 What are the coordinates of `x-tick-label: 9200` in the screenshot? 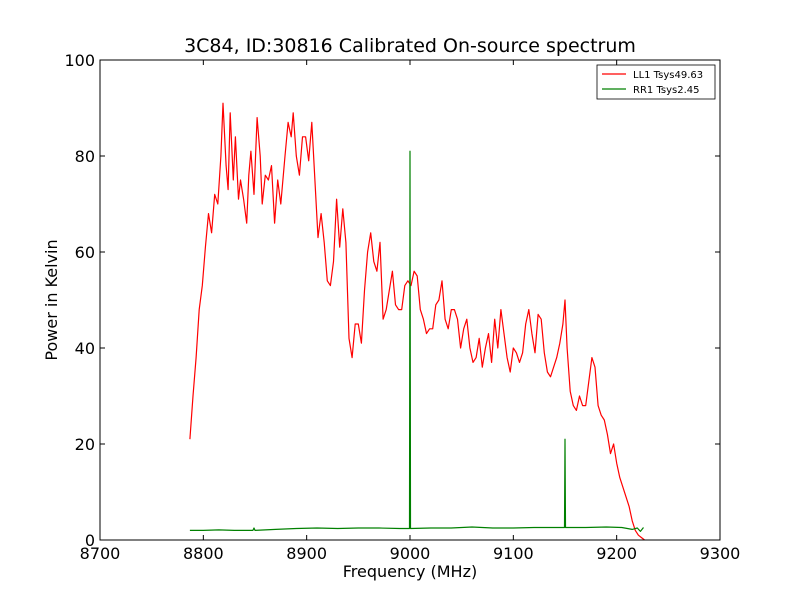 It's located at (616, 553).